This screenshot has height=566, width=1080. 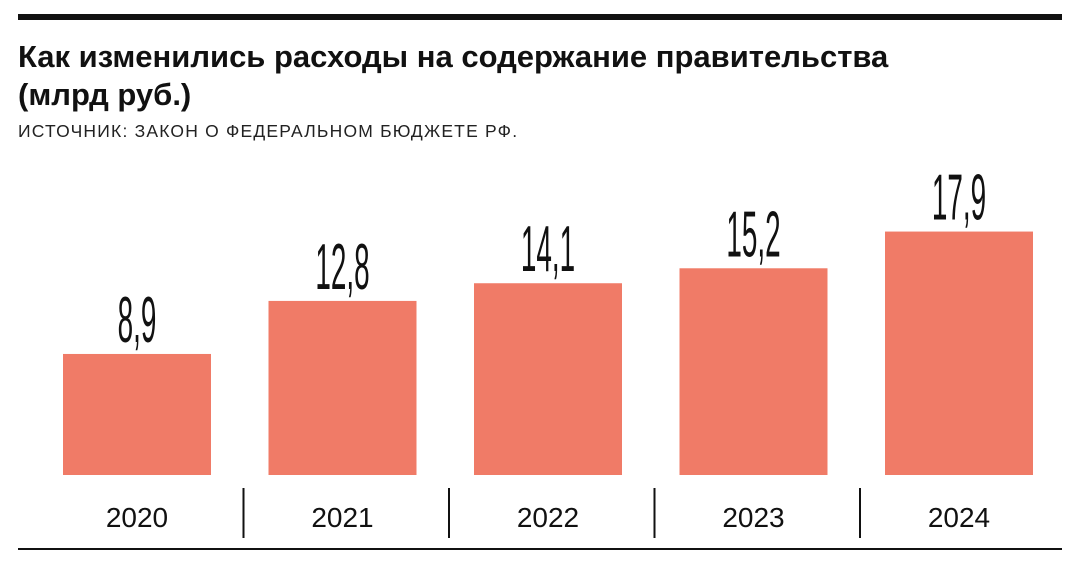 I want to click on value-label-2021: 12,8, so click(x=342, y=266).